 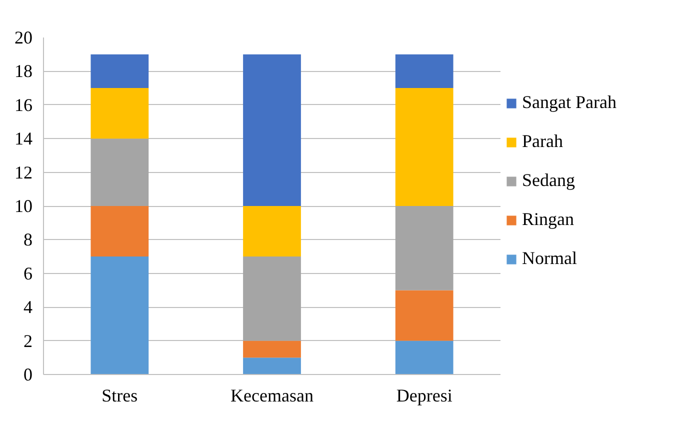 I want to click on x-tick-label: Depresi, so click(x=424, y=396).